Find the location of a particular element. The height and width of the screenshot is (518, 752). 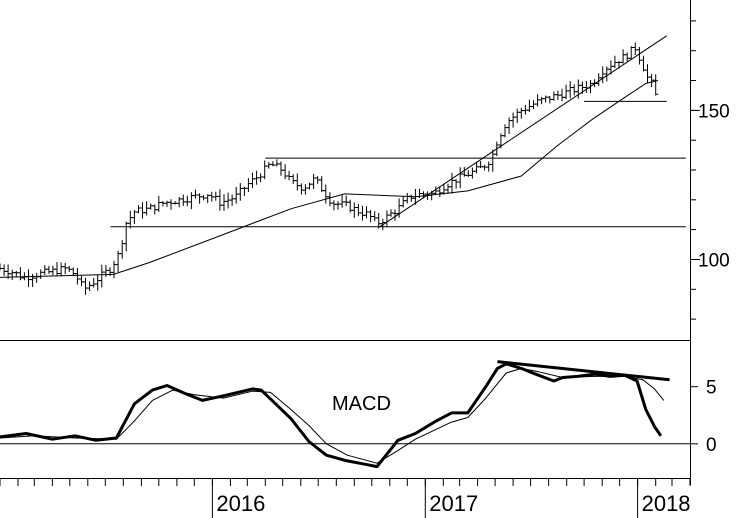

price-ohlc-bar is located at coordinates (656, 85).